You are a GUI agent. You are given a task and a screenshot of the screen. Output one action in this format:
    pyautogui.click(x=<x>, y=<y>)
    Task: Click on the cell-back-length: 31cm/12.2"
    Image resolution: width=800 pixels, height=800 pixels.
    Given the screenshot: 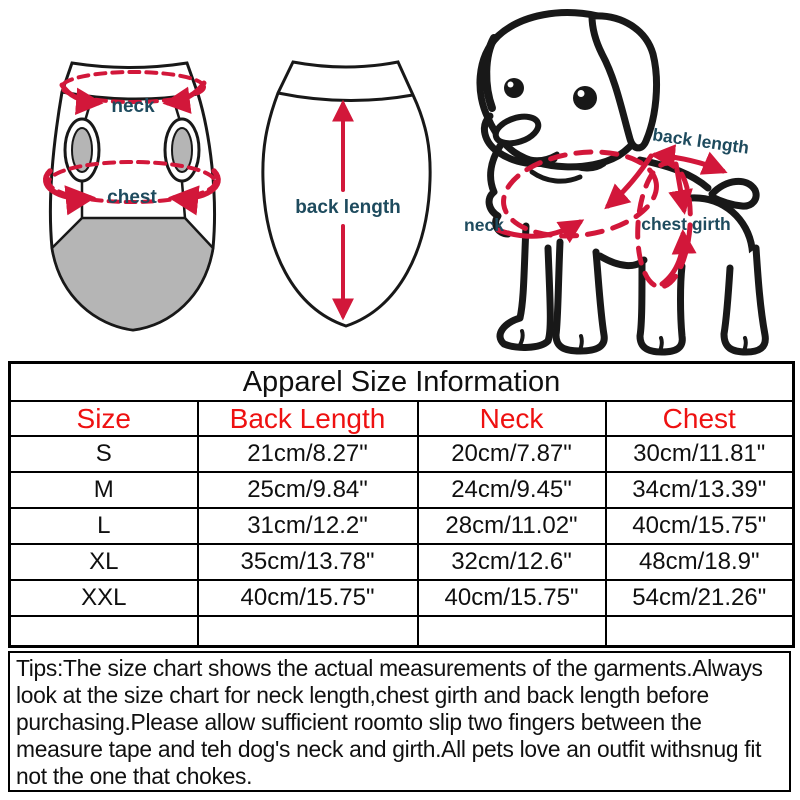 What is the action you would take?
    pyautogui.click(x=307, y=526)
    